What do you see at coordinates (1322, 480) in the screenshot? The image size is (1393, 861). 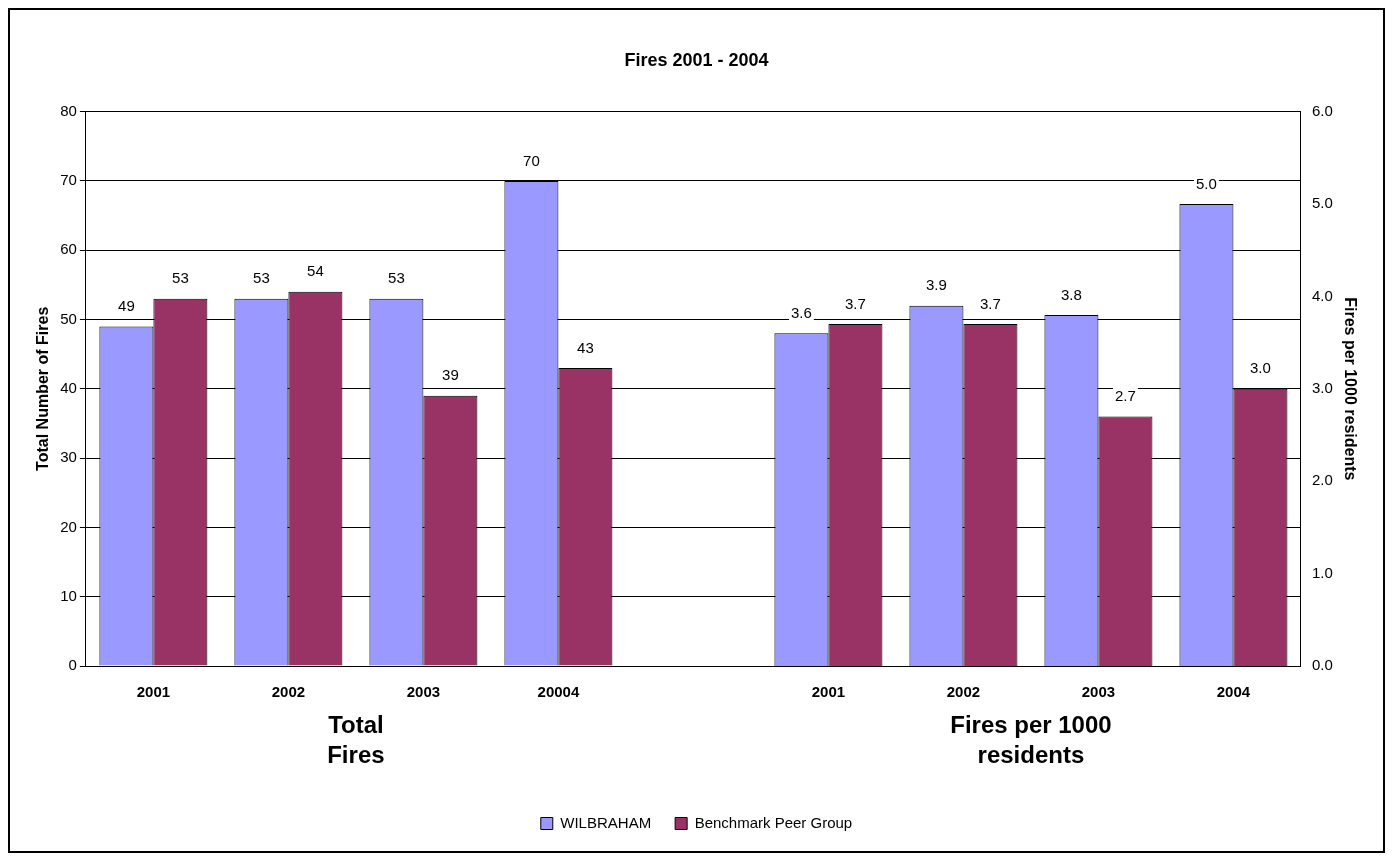 I see `y2-tick-label: 2.0` at bounding box center [1322, 480].